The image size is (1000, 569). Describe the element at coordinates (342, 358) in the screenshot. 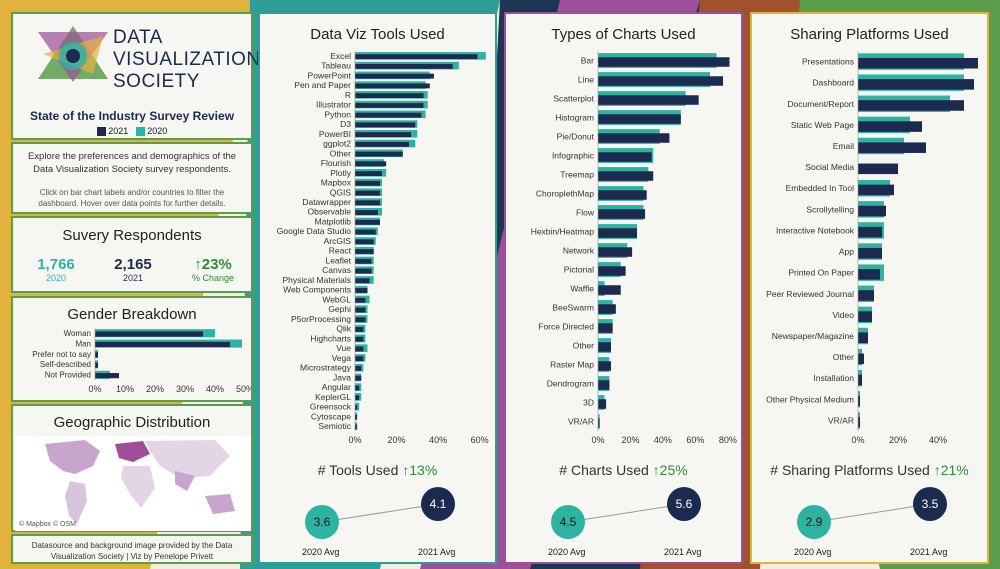

I see `category-label: Vega` at that location.